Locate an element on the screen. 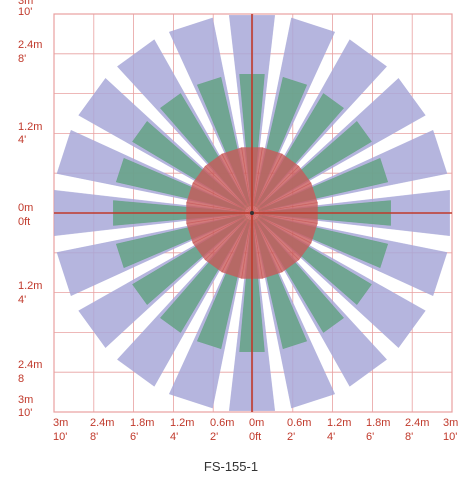 Image resolution: width=462 pixels, height=478 pixels. x-label-feet: 0ft is located at coordinates (255, 437).